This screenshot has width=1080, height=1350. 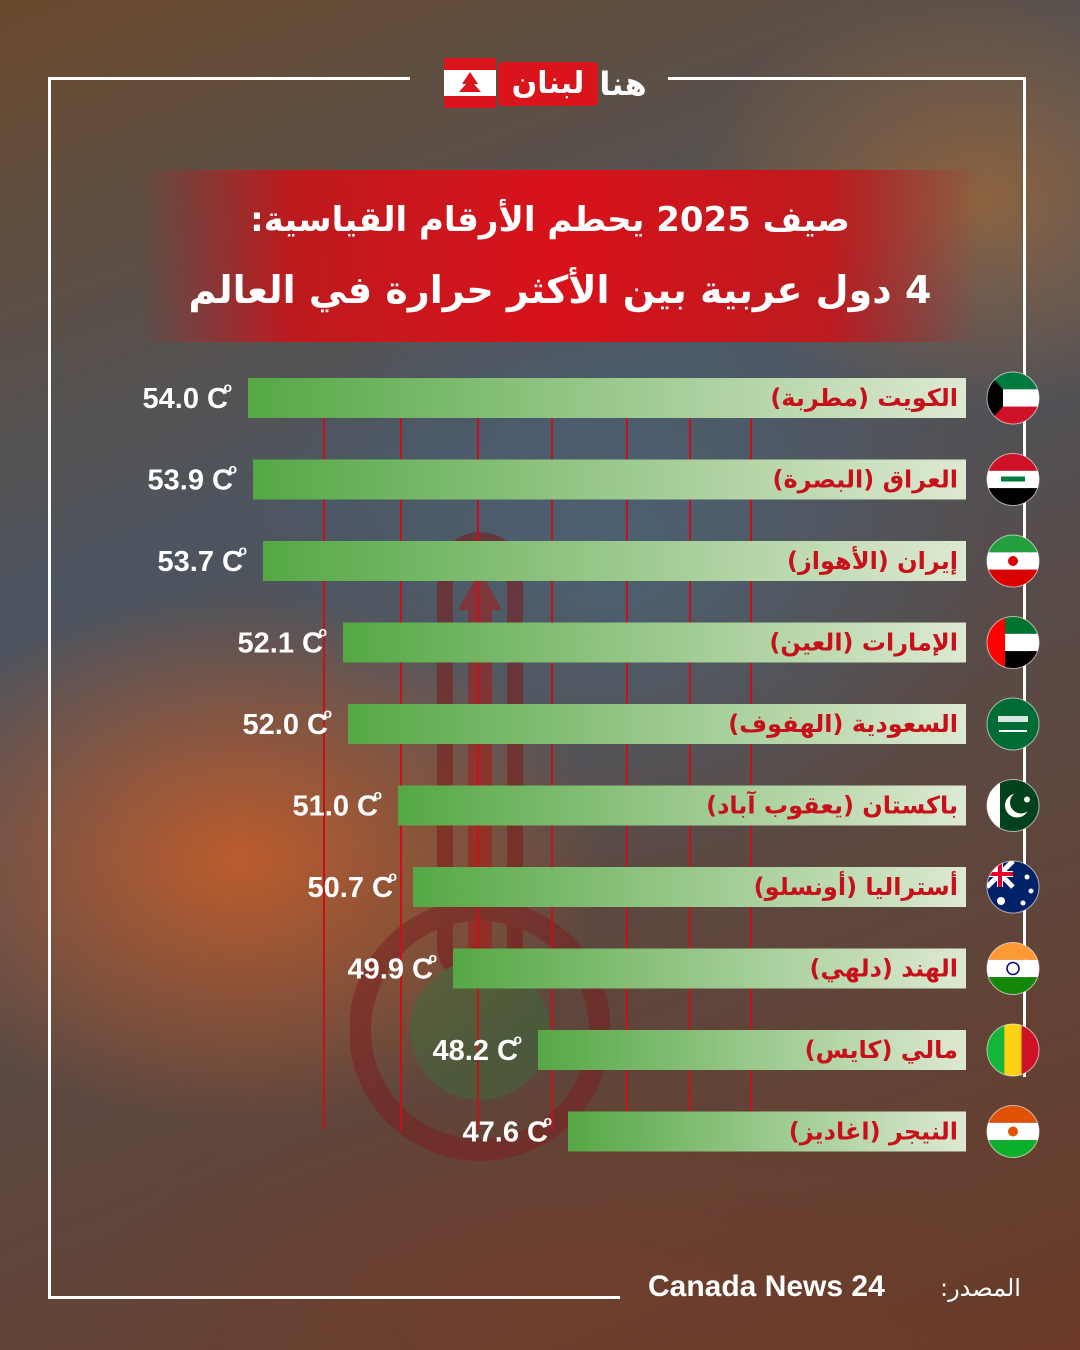 I want to click on bar-row: مالي (كايس) 48.2 Co, so click(x=736, y=1050).